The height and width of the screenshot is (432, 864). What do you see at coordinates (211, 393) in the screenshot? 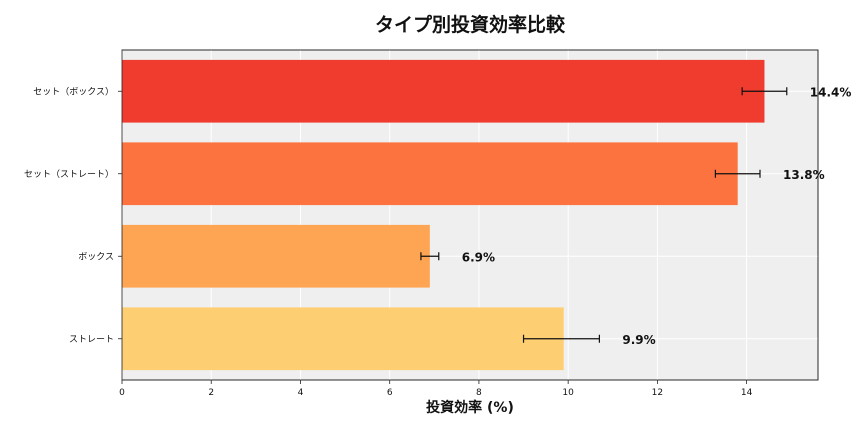
I see `x-tick-label: 2` at bounding box center [211, 393].